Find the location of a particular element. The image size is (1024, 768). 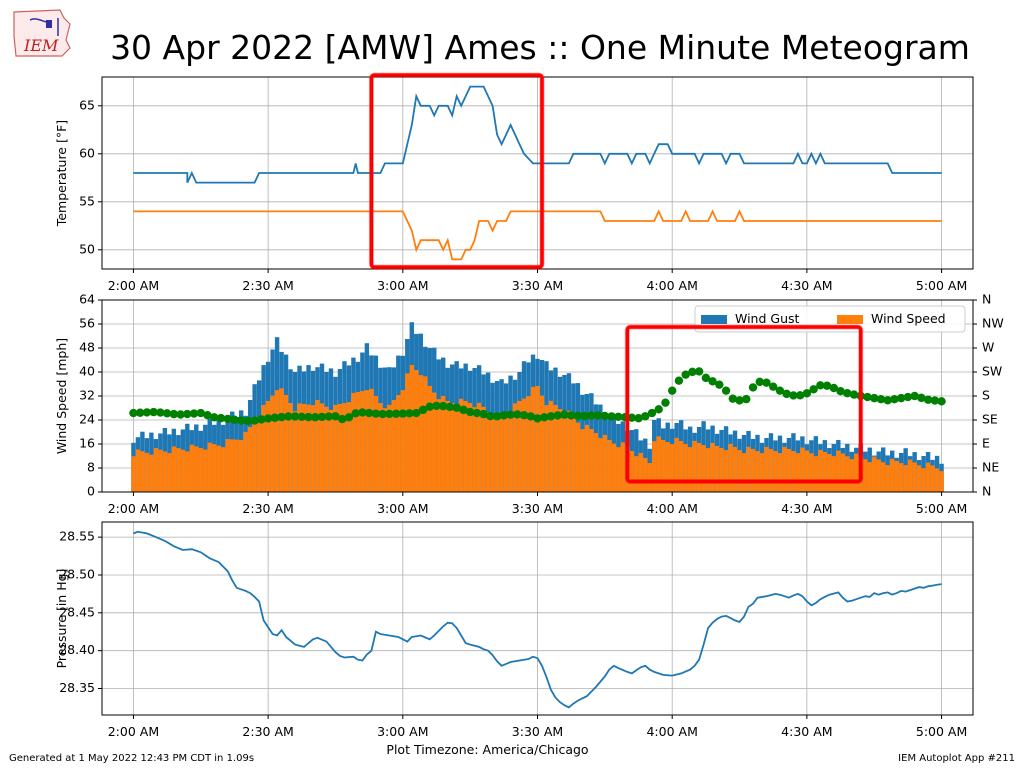

x-tick-label: 2:00 AM is located at coordinates (133, 285).